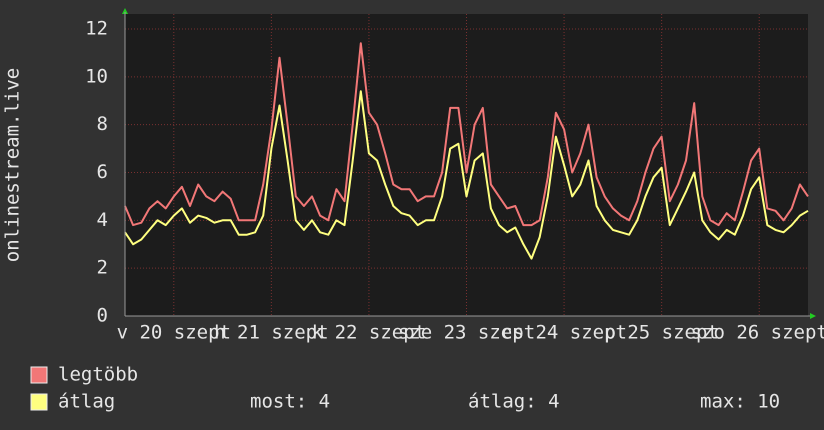 The width and height of the screenshot is (824, 430). What do you see at coordinates (514, 402) in the screenshot?
I see `stat-label: átlag: 4` at bounding box center [514, 402].